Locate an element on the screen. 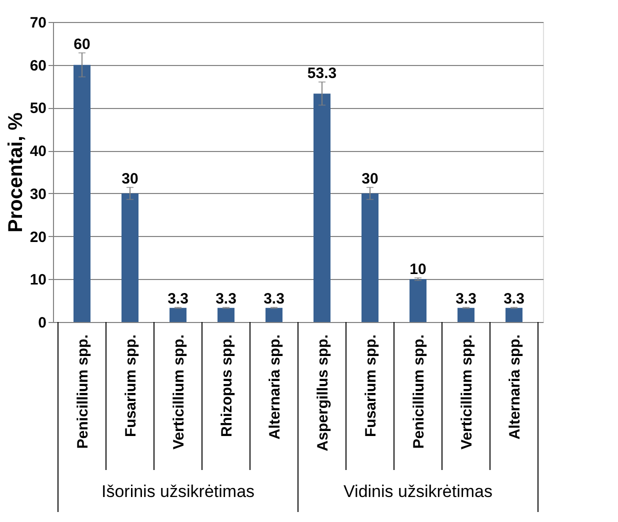 This screenshot has width=618, height=522. data-label: 10 is located at coordinates (418, 269).